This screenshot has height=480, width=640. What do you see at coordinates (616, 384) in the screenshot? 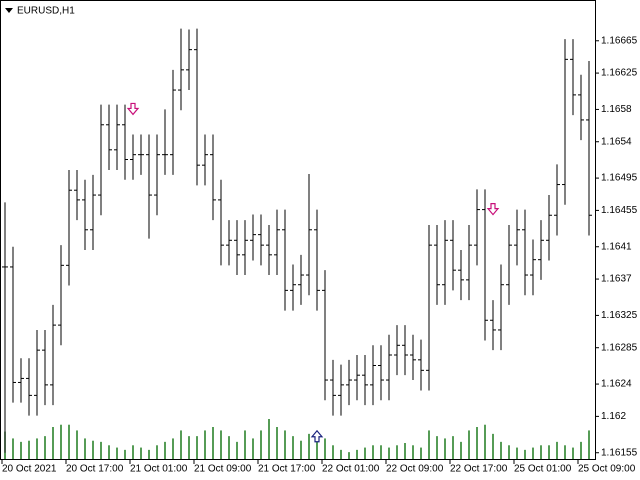
I see `y-tick-label: 1.1624` at bounding box center [616, 384].